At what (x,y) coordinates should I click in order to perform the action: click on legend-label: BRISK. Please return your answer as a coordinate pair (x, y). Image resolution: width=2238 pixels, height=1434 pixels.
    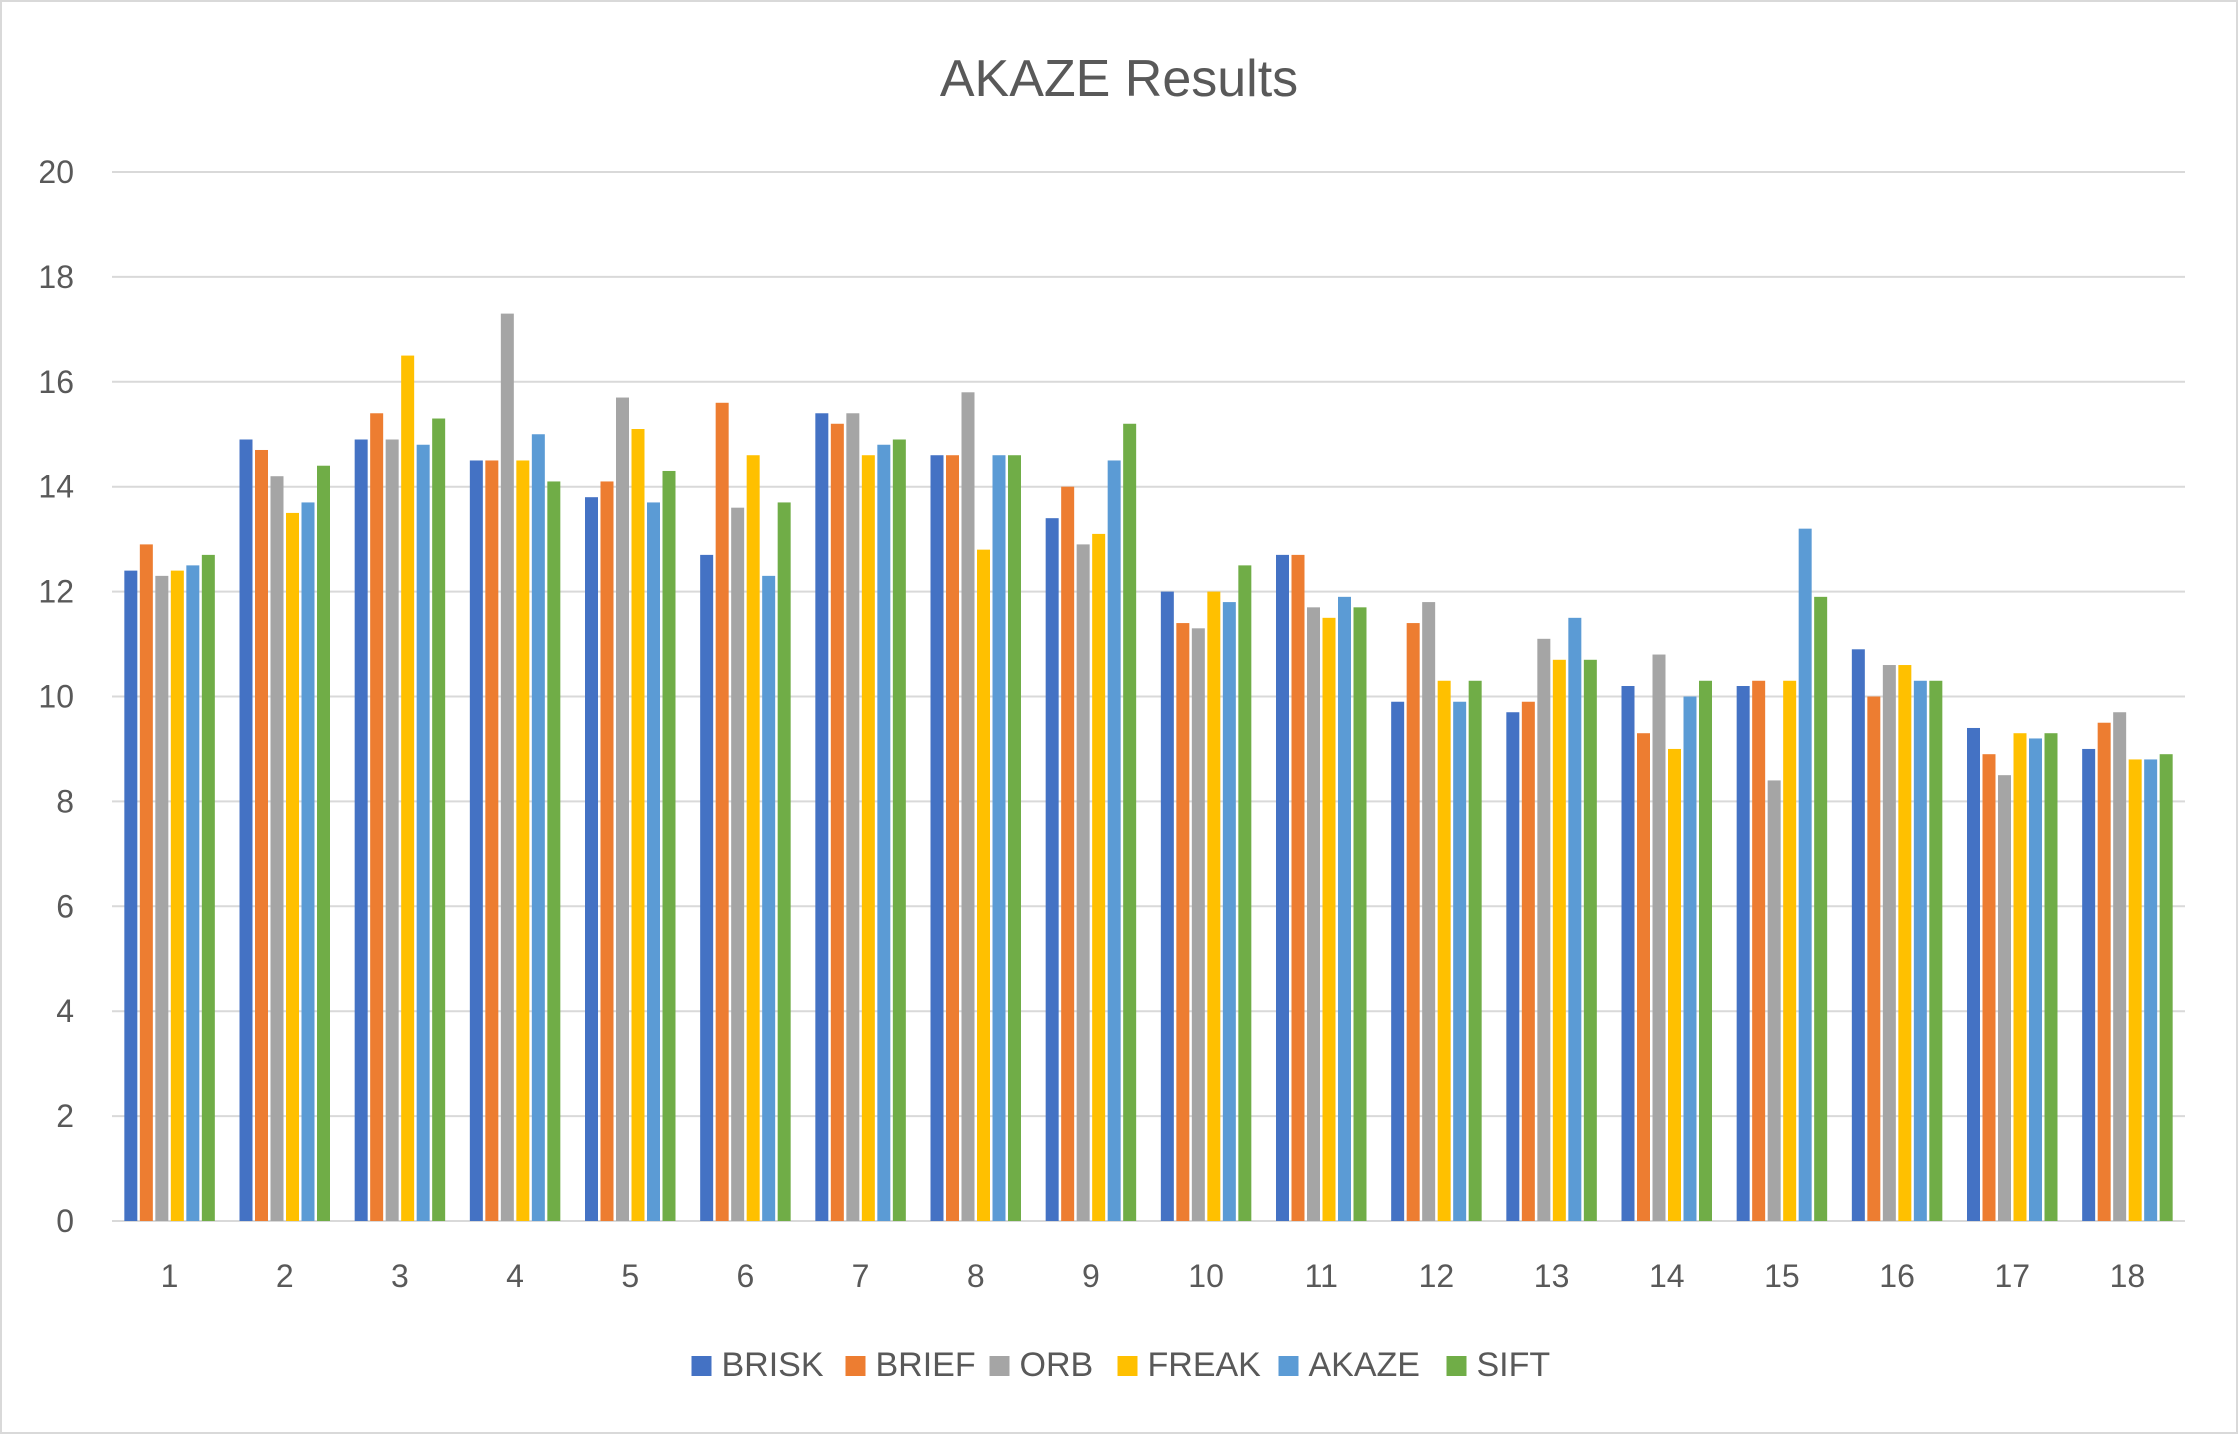
    Looking at the image, I should click on (773, 1365).